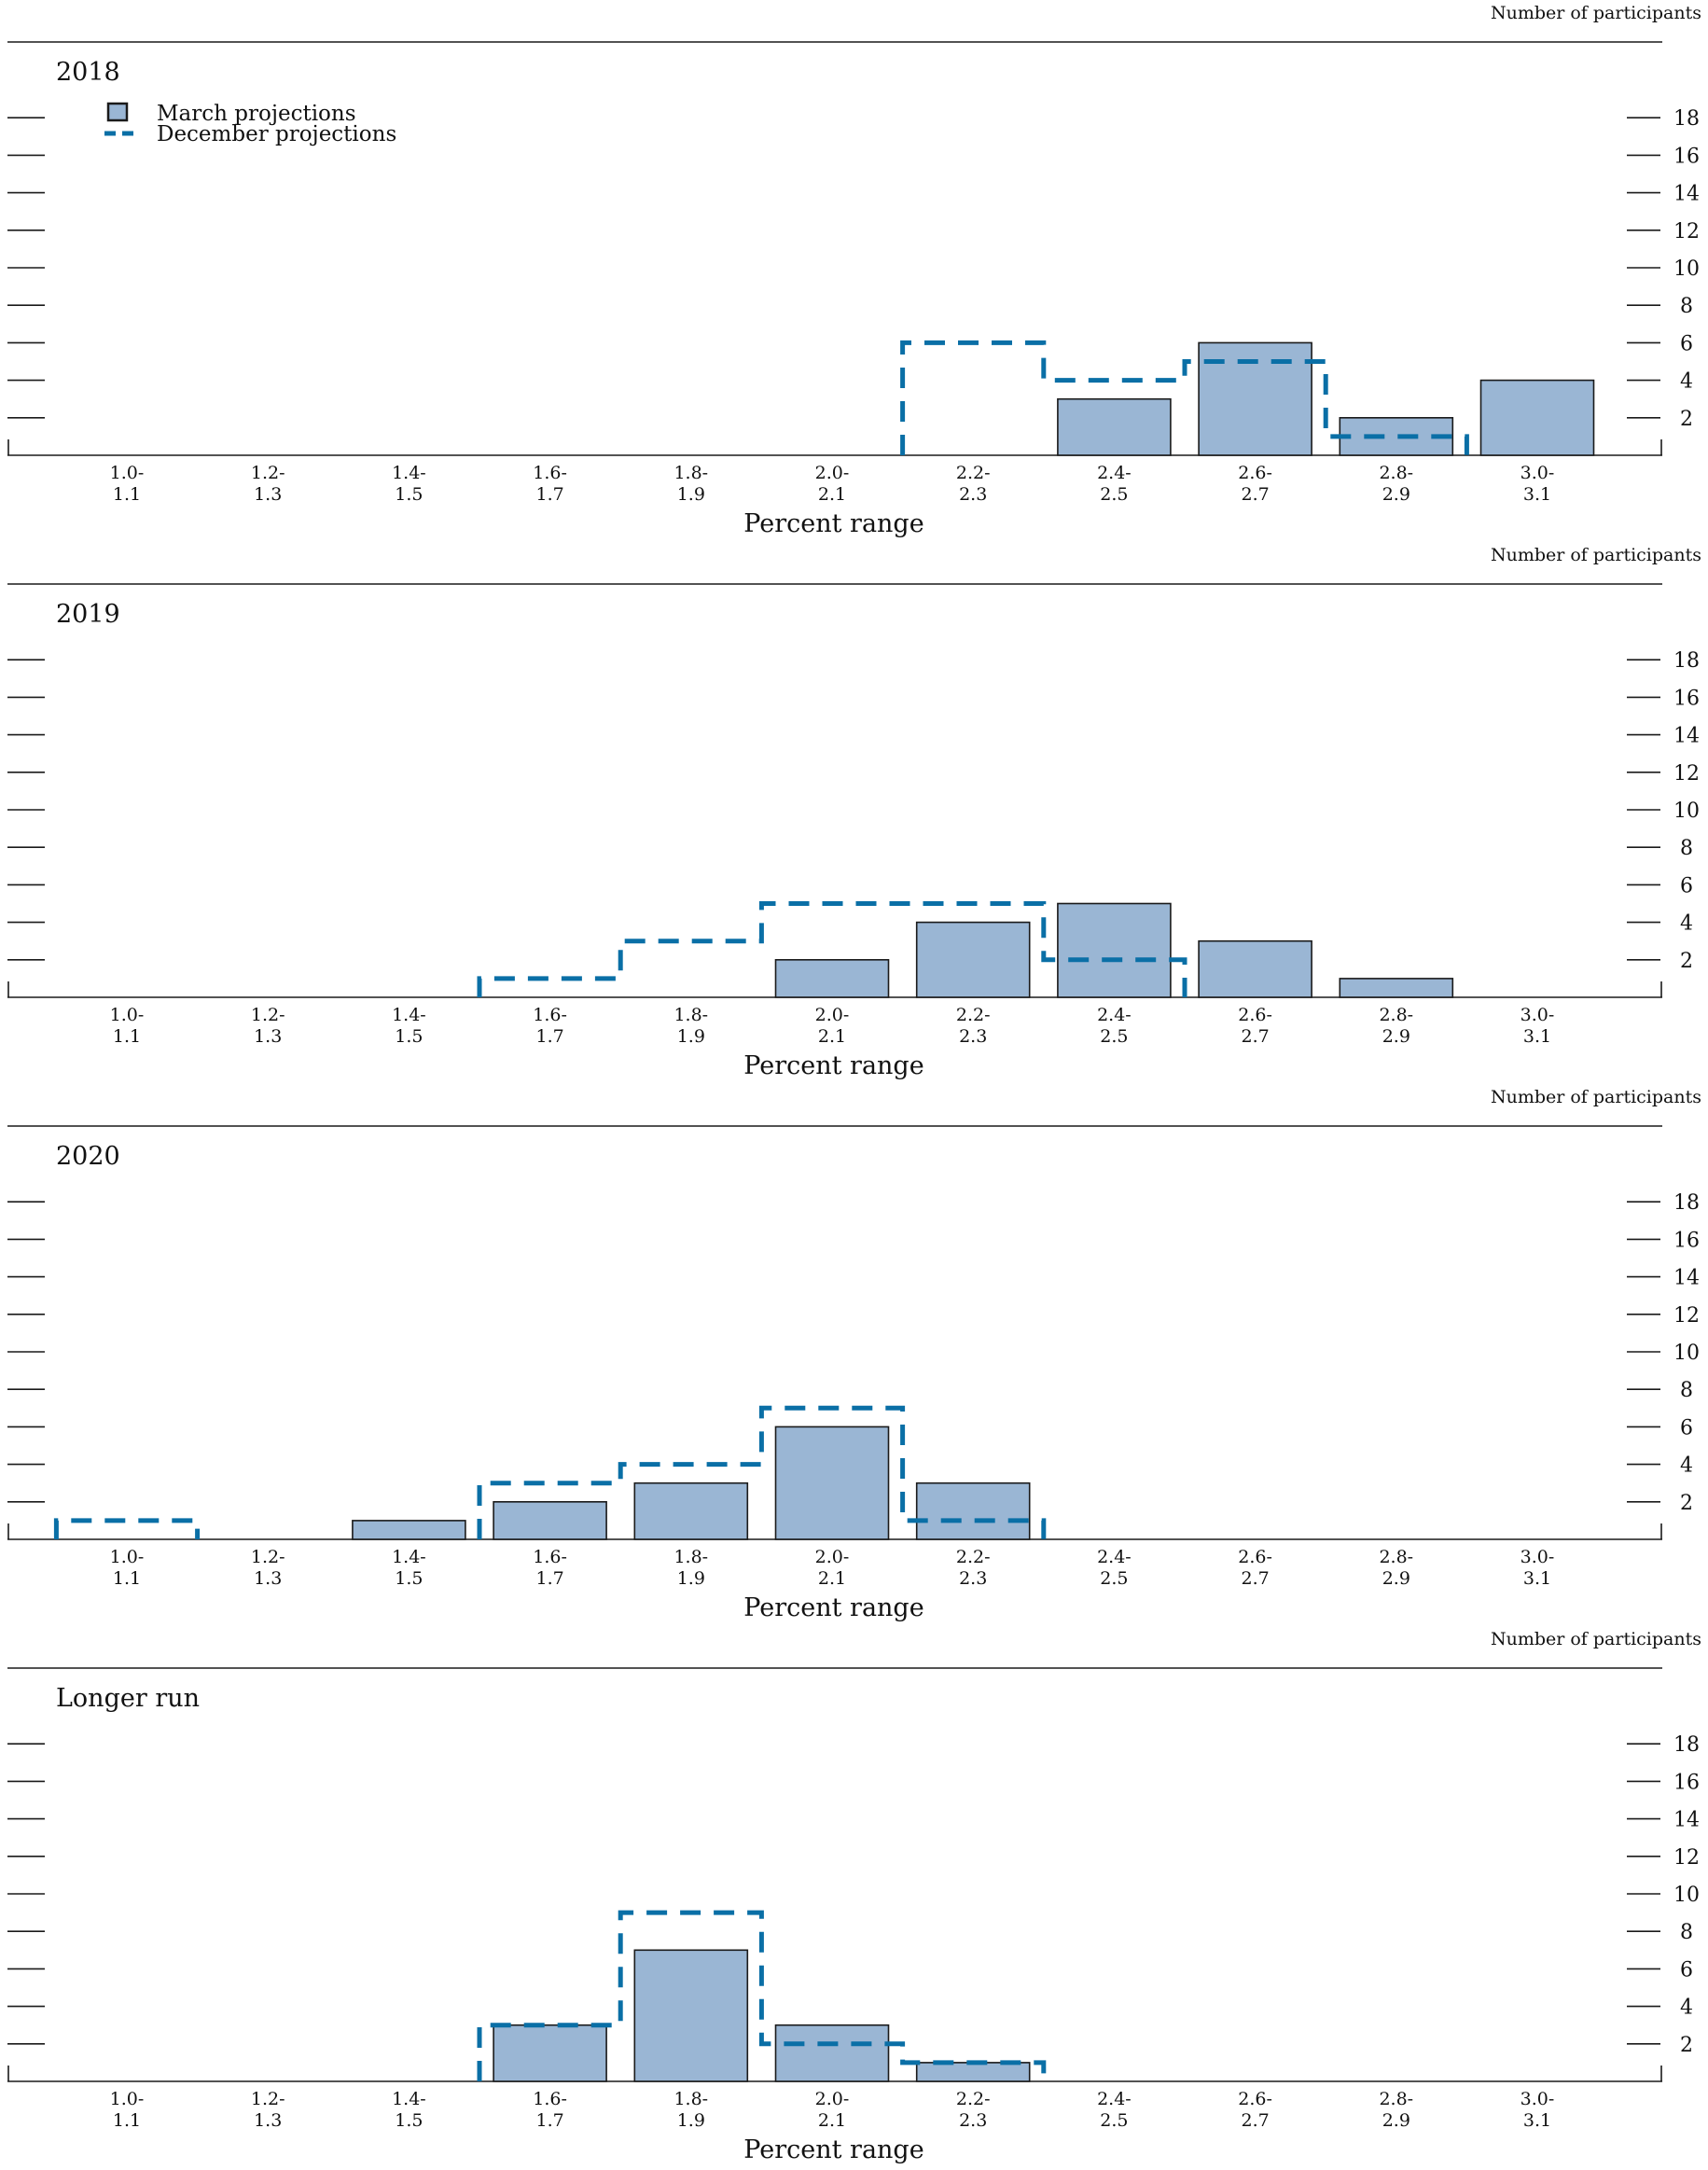 The image size is (1708, 2170). Describe the element at coordinates (88, 73) in the screenshot. I see `panel-title: 2018` at that location.